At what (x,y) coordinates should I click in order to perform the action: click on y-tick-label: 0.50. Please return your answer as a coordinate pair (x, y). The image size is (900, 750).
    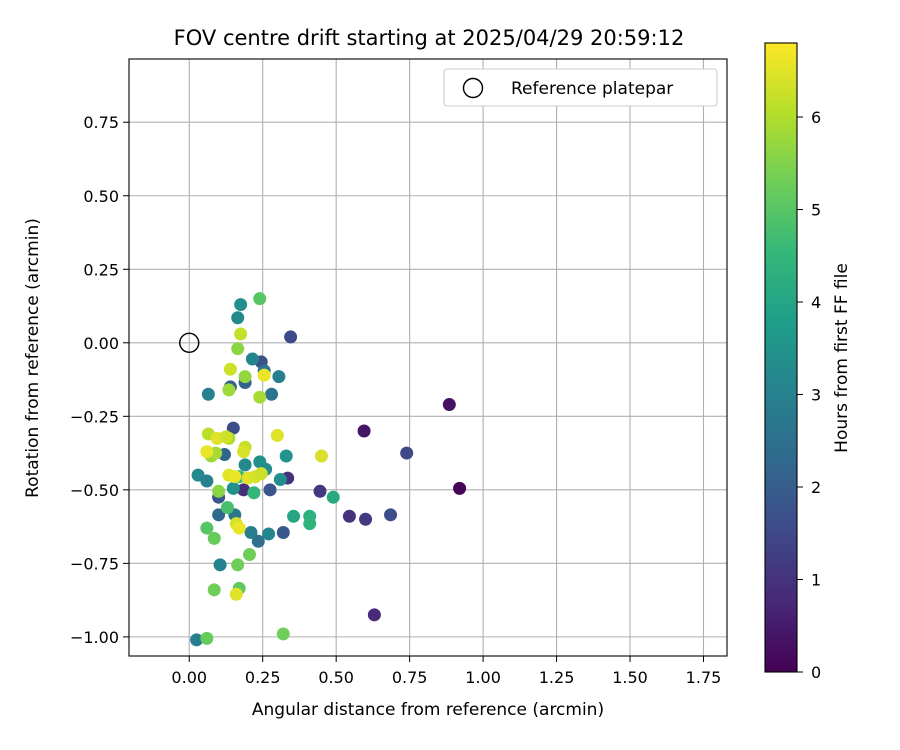
    Looking at the image, I should click on (101, 196).